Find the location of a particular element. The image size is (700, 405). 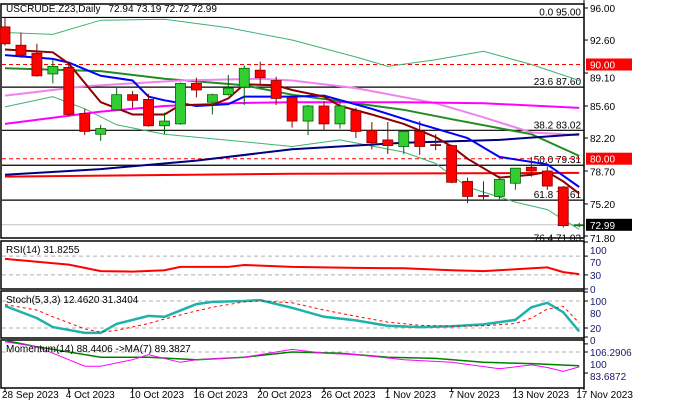

time-tick-label: 10 Oct 2023 is located at coordinates (157, 395).